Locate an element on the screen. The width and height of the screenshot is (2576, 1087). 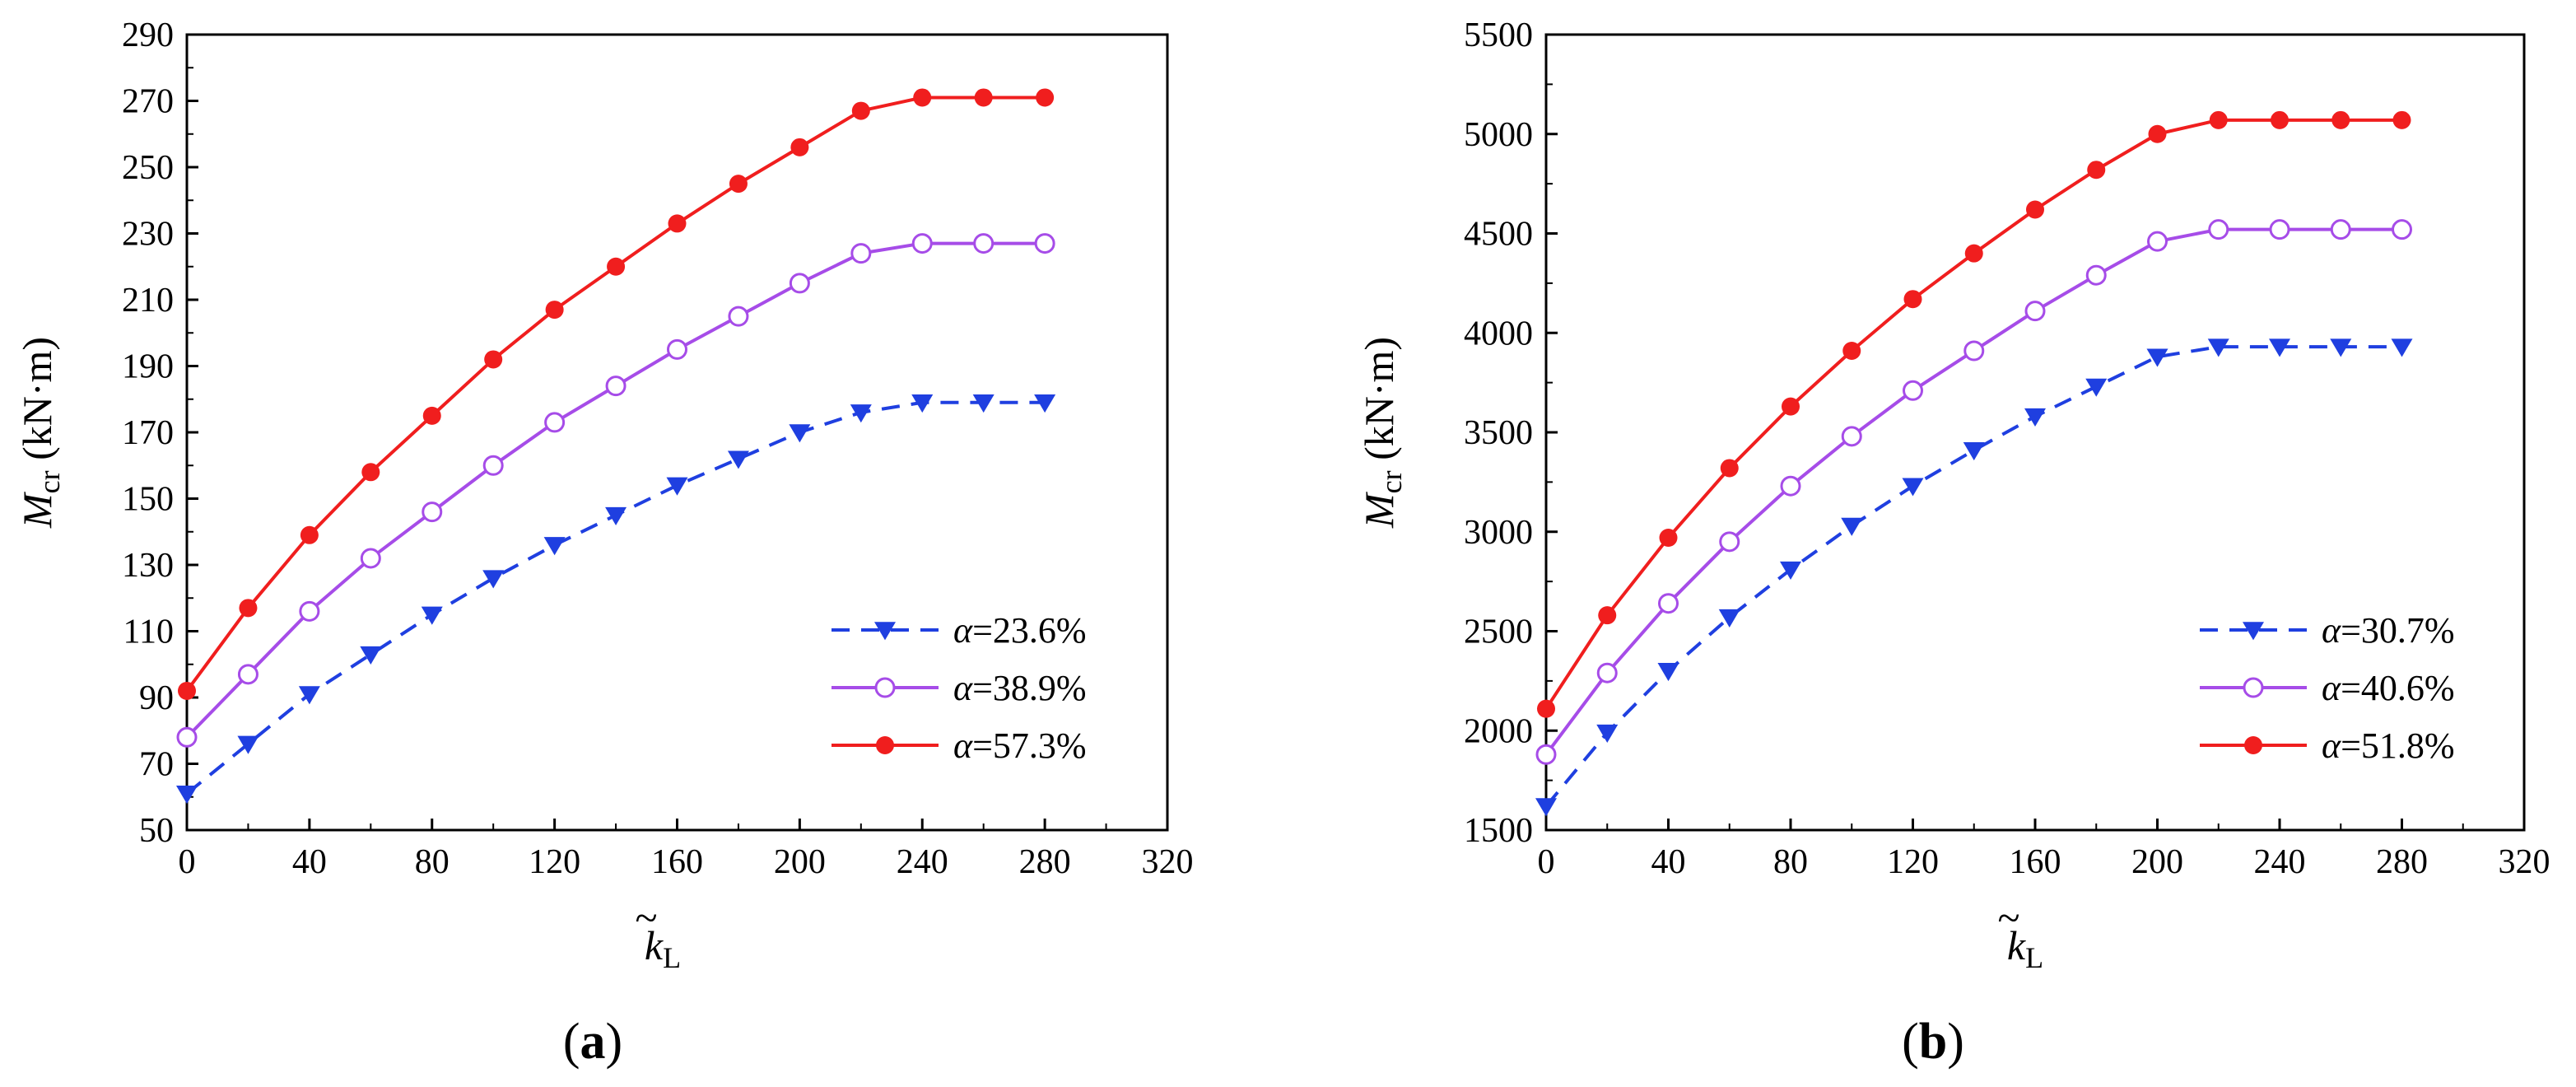
y-tick-label: 230 is located at coordinates (148, 235).